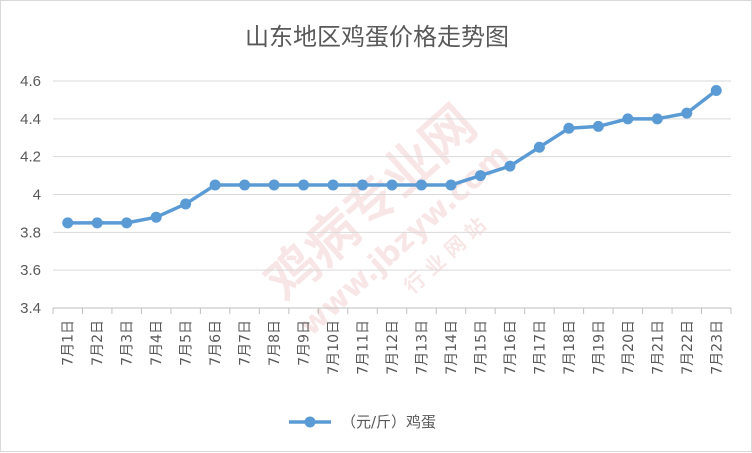 The width and height of the screenshot is (752, 453). Describe the element at coordinates (481, 347) in the screenshot. I see `x-tick-label: 7月15日` at that location.